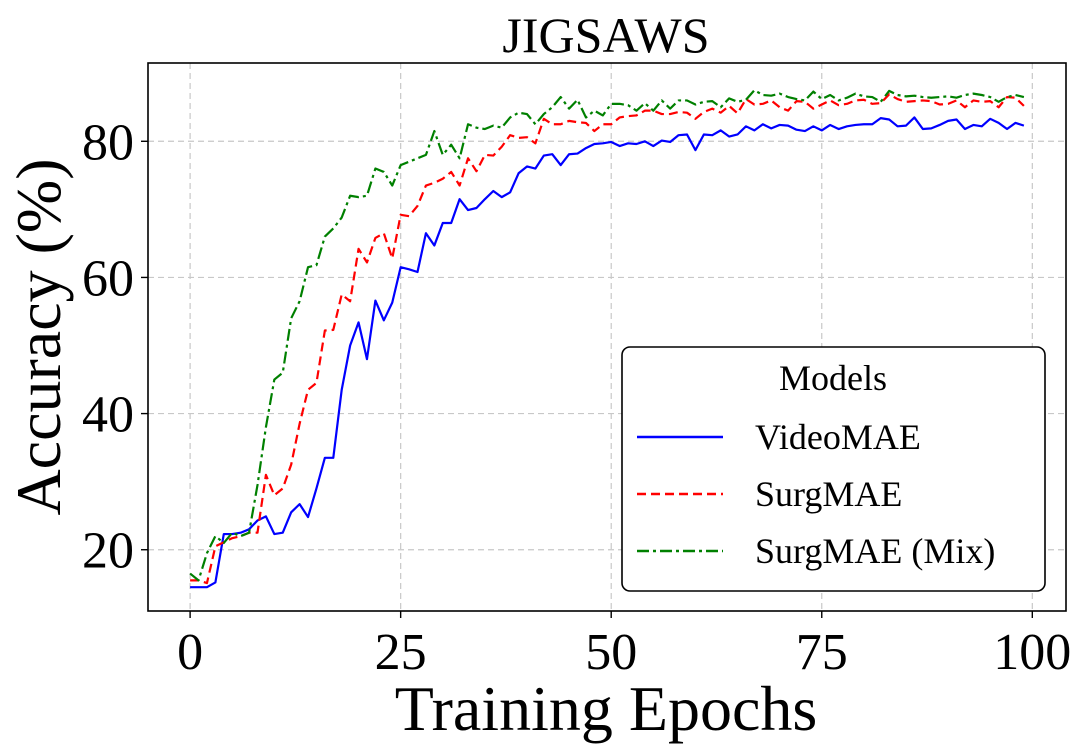 The width and height of the screenshot is (1079, 754). Describe the element at coordinates (108, 415) in the screenshot. I see `y-tick-label-1: 40` at that location.